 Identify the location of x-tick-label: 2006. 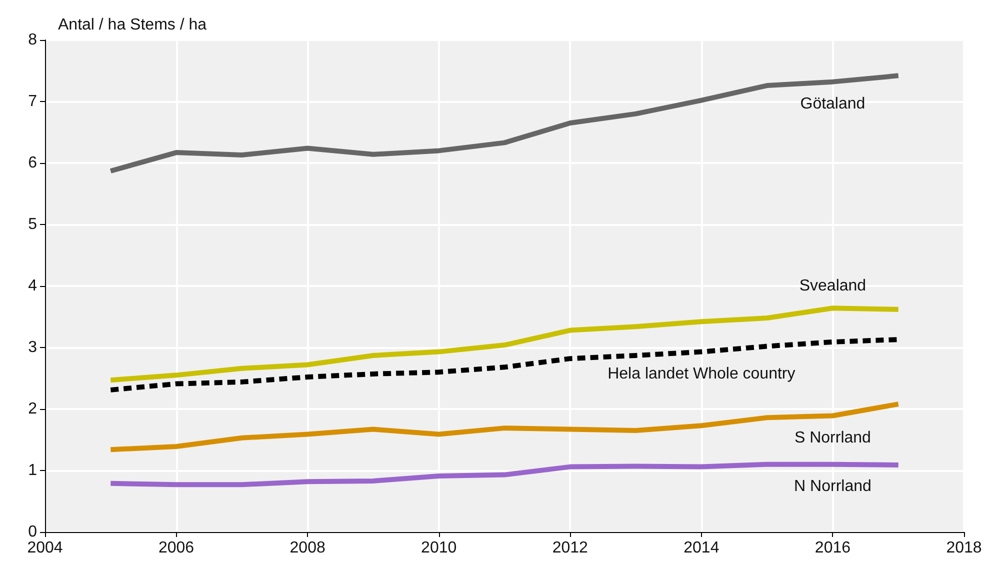
(176, 548).